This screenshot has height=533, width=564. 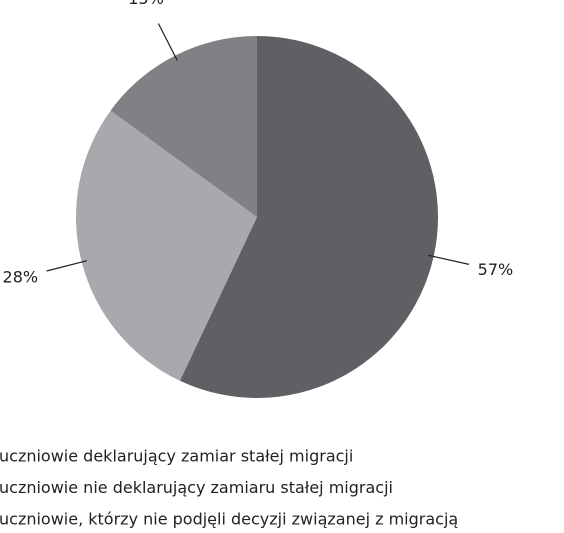 What do you see at coordinates (183, 126) in the screenshot?
I see `pie-slice` at bounding box center [183, 126].